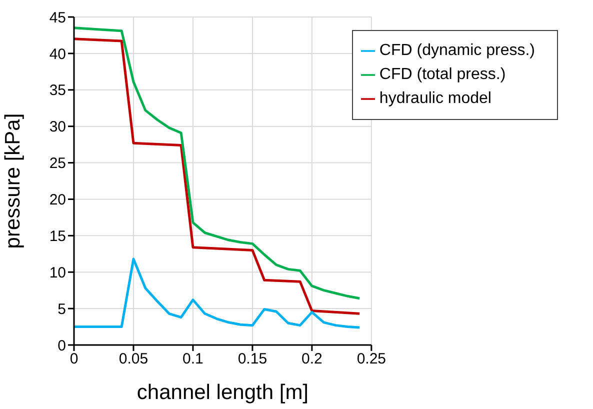  I want to click on legend-label: CFD (dynamic press.), so click(457, 50).